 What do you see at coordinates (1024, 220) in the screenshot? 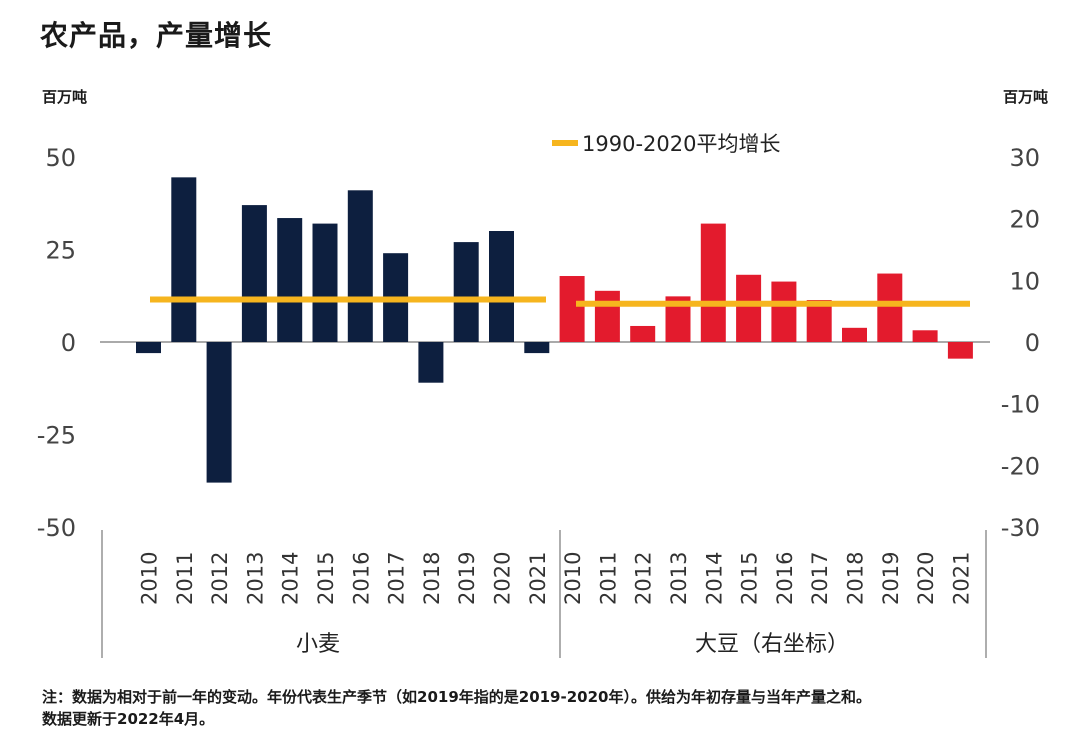
I see `right-y-tick-label: 20` at bounding box center [1024, 220].